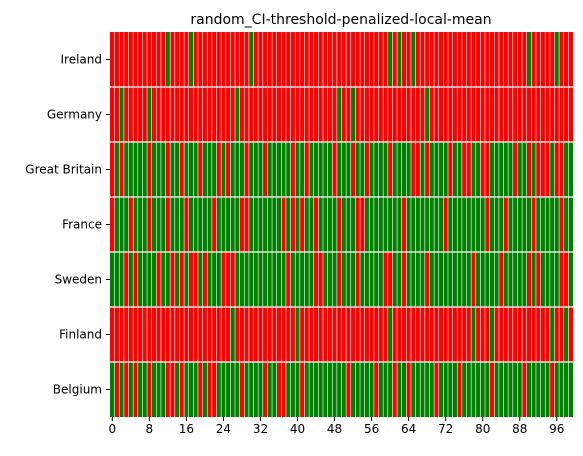 This screenshot has height=456, width=583. Describe the element at coordinates (80, 335) in the screenshot. I see `y-tick-label: Finland` at that location.